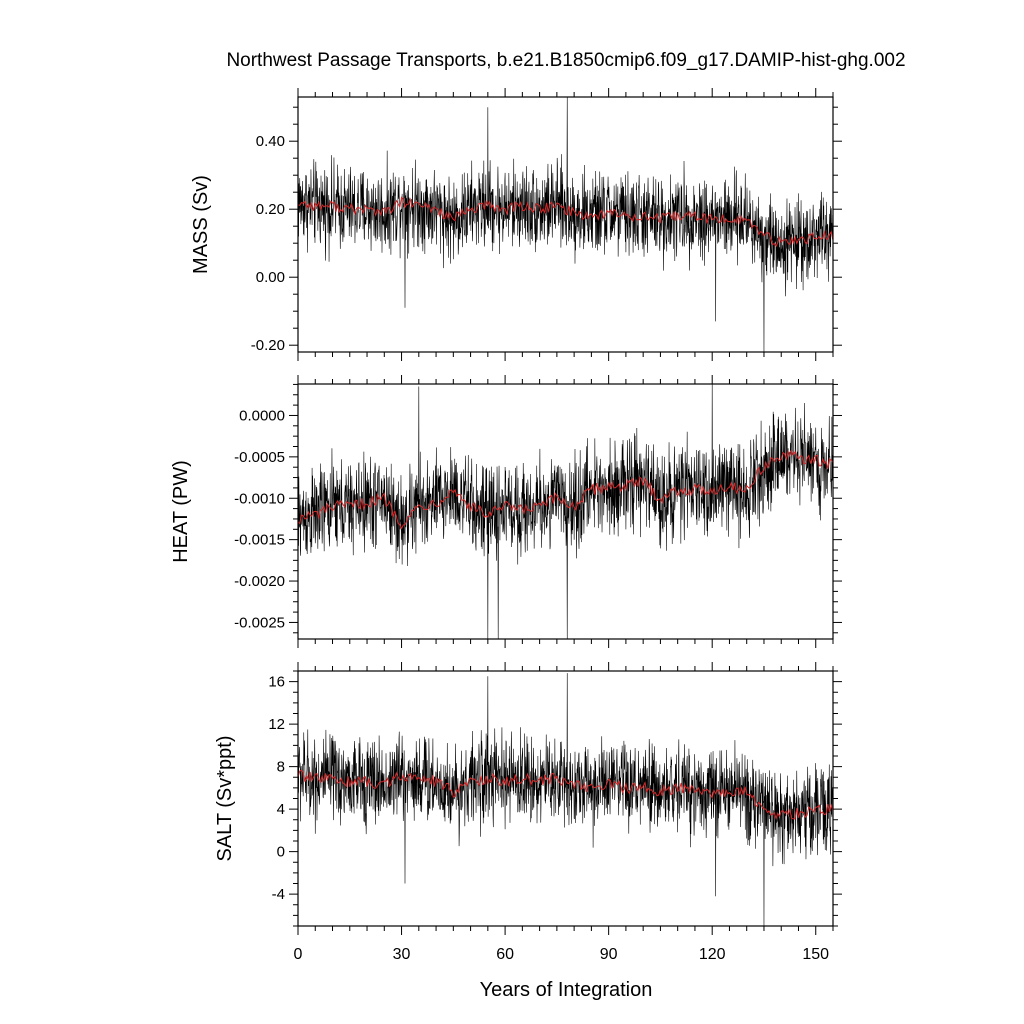 The image size is (1024, 1024). I want to click on y-tick-label-salt: 4, so click(281, 809).